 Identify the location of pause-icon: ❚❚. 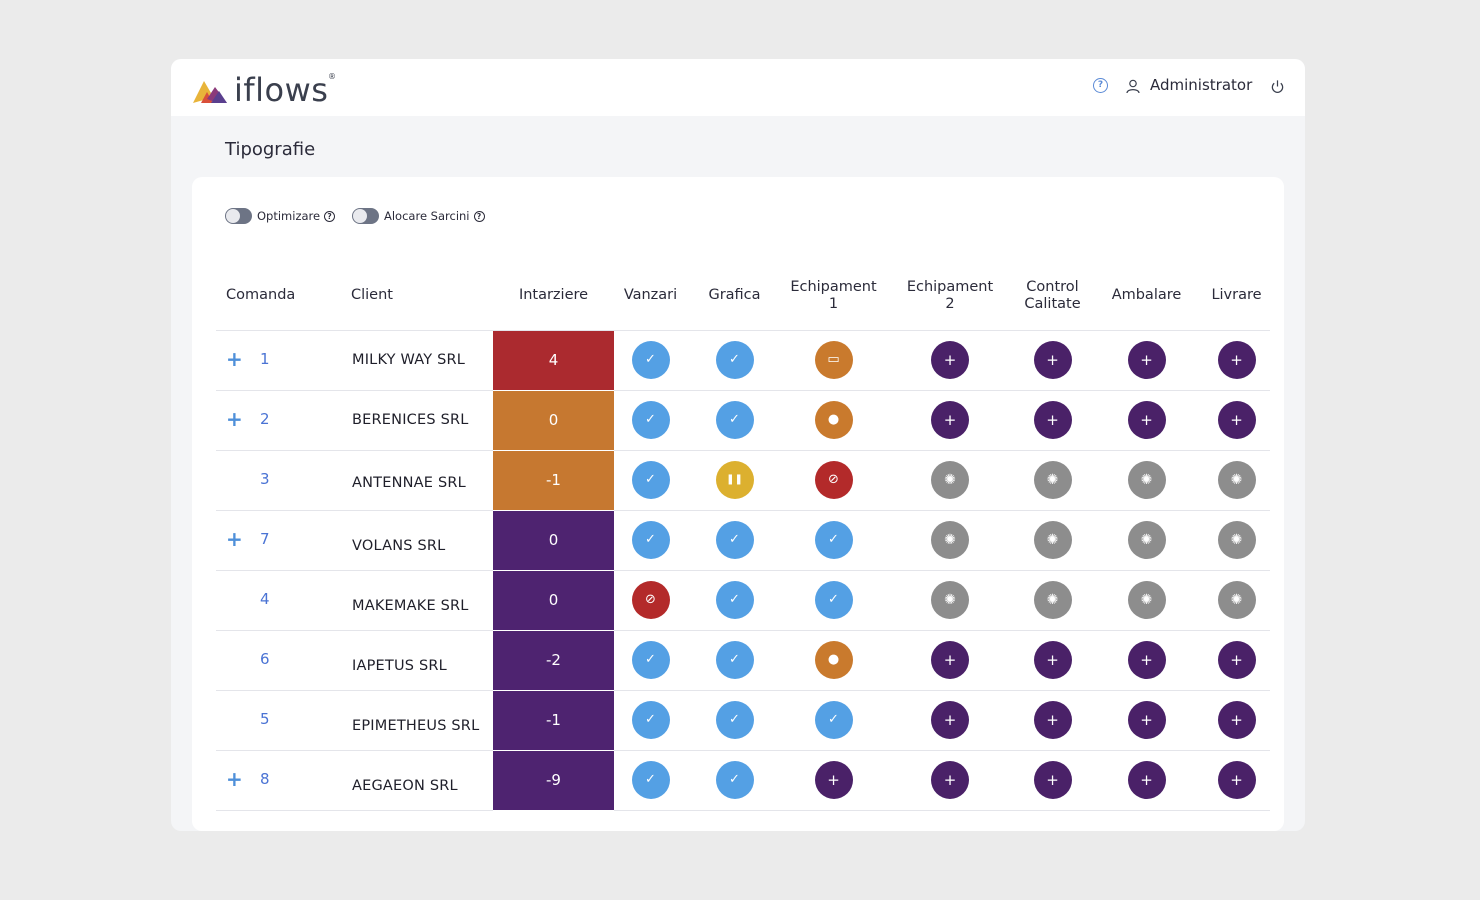
(734, 480).